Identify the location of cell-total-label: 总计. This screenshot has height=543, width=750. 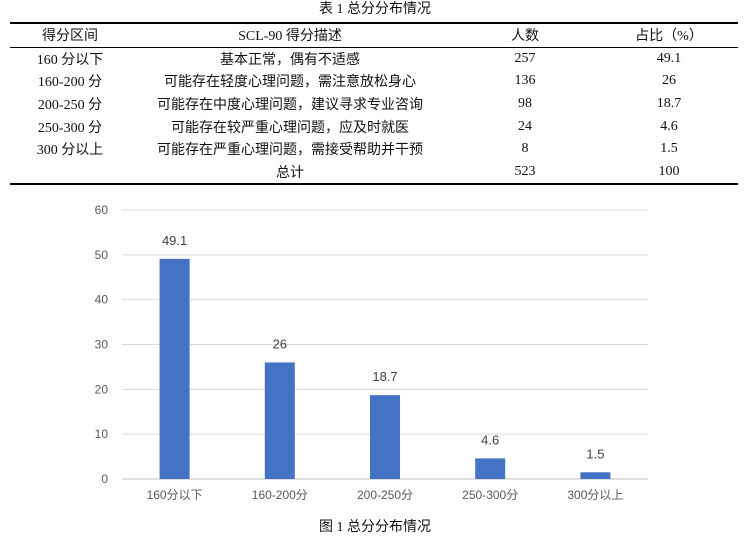
(290, 173).